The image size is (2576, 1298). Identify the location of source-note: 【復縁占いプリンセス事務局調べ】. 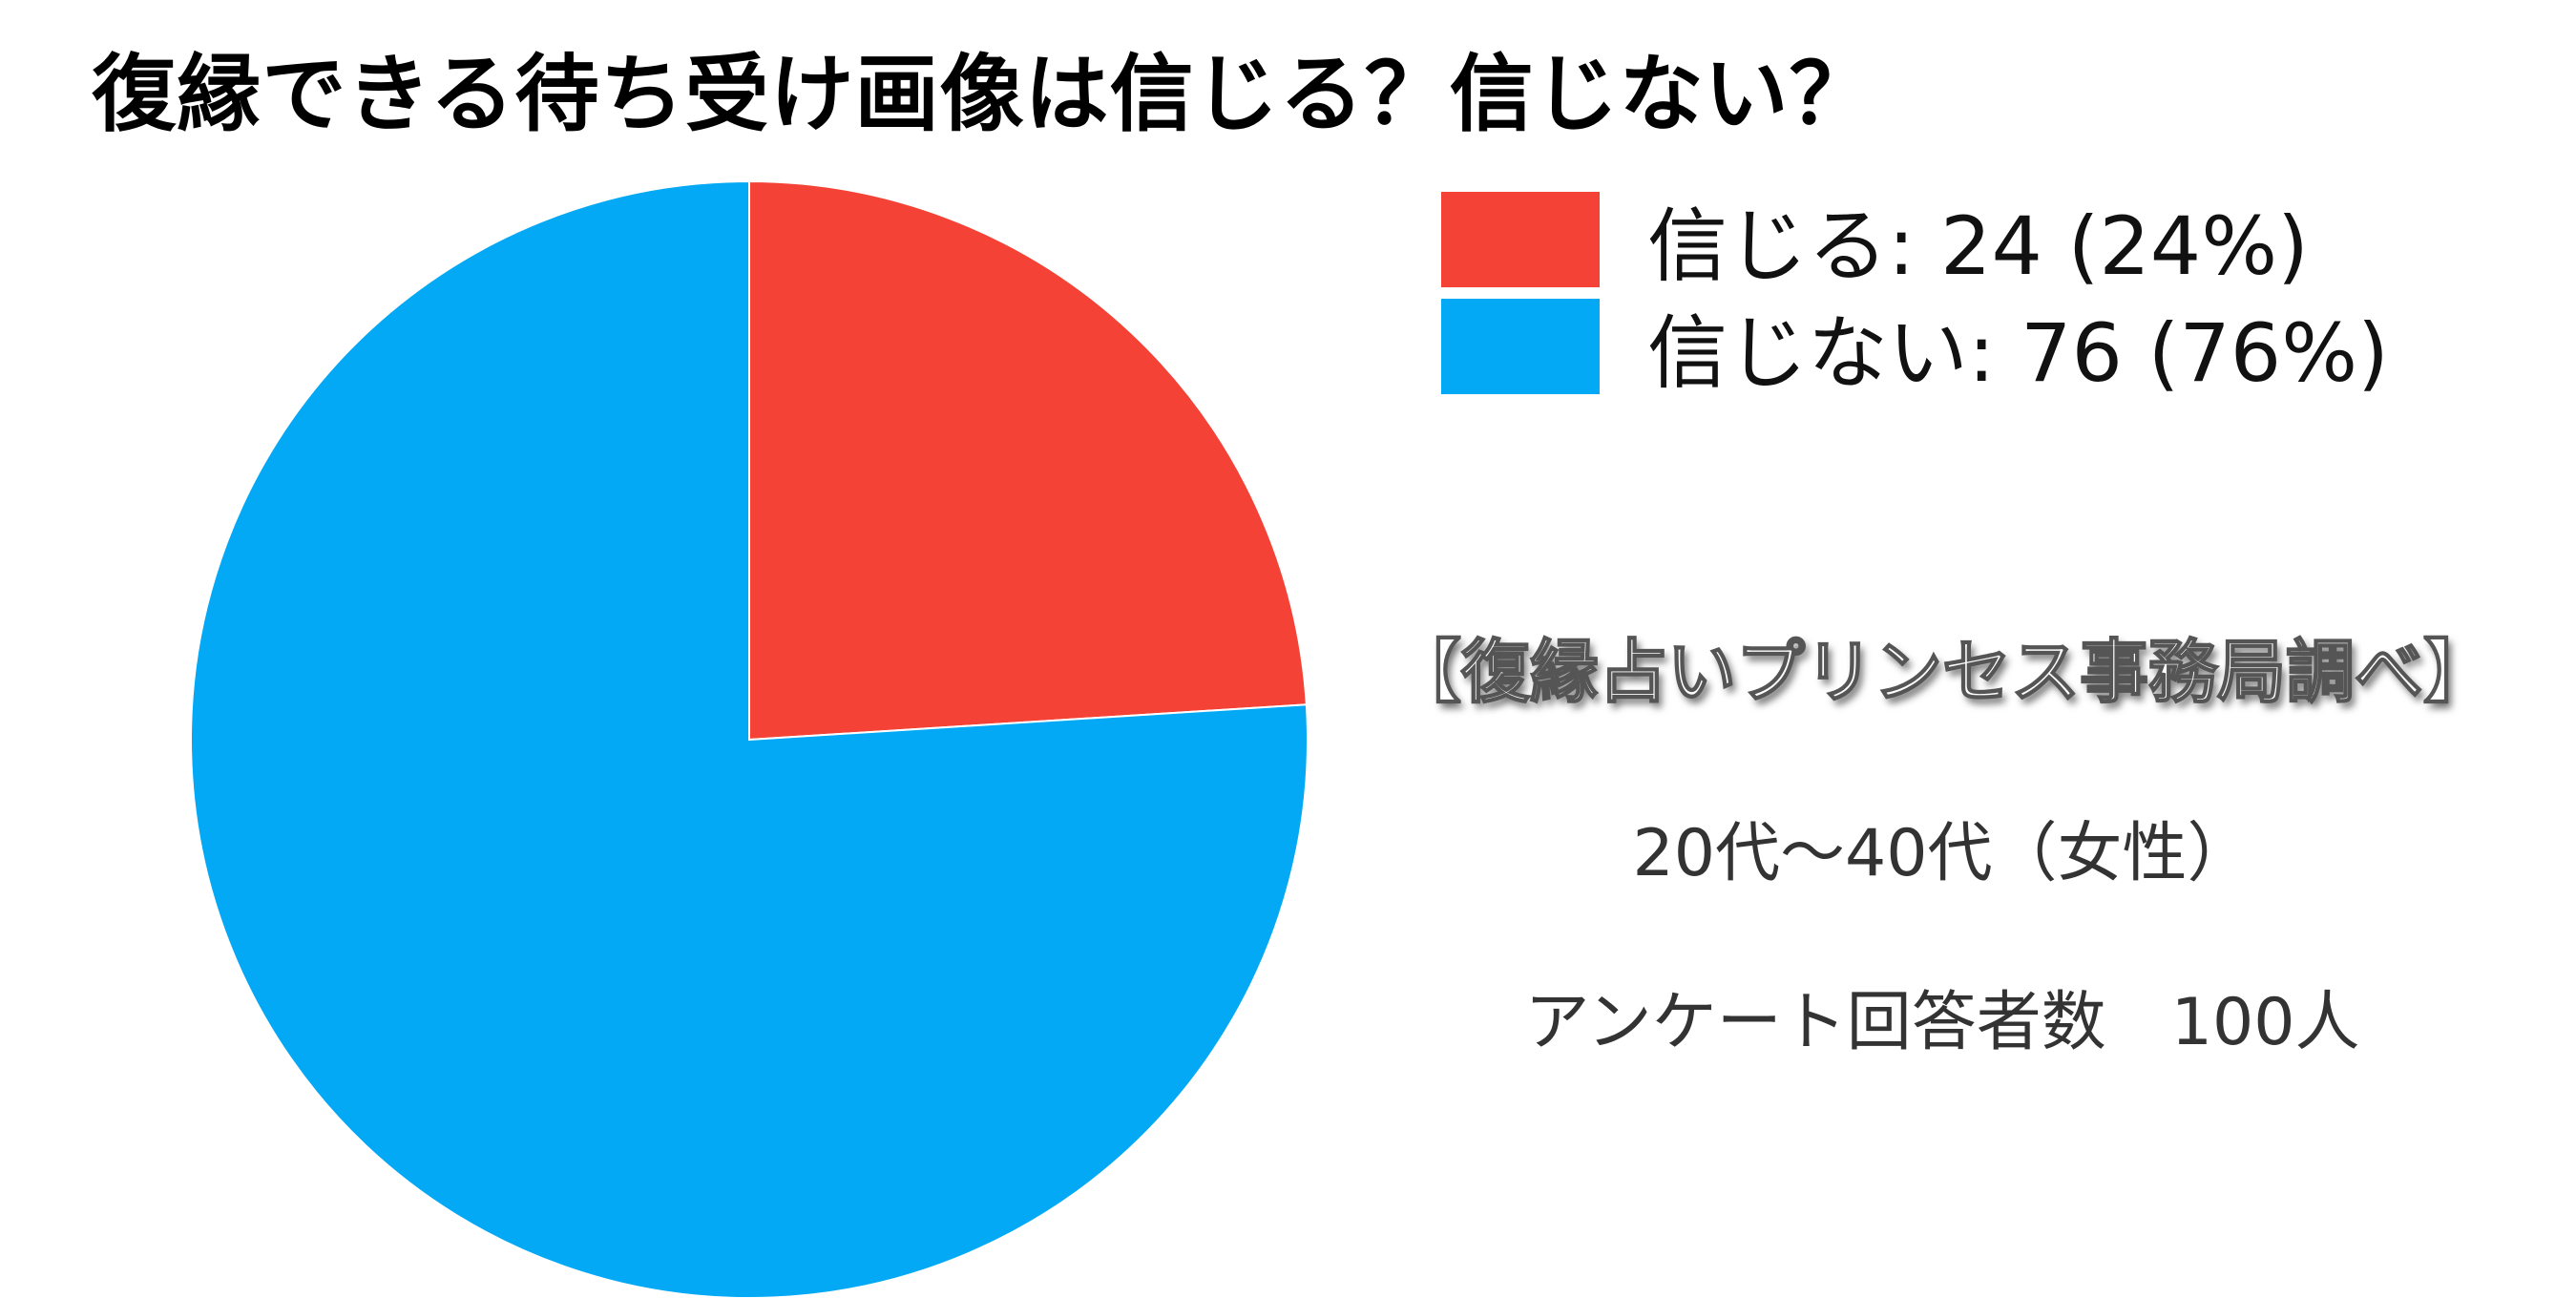
(1942, 672).